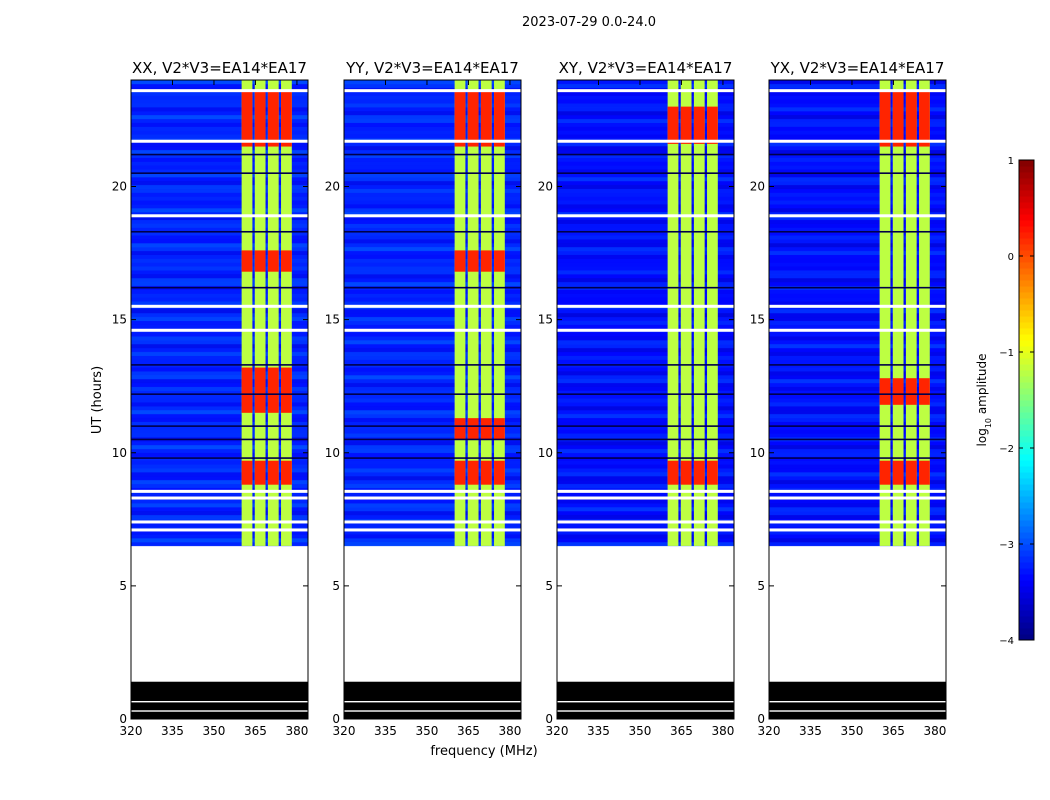 The width and height of the screenshot is (1050, 800). I want to click on panel-title: XY, V2*V3=EA14*EA17, so click(646, 68).